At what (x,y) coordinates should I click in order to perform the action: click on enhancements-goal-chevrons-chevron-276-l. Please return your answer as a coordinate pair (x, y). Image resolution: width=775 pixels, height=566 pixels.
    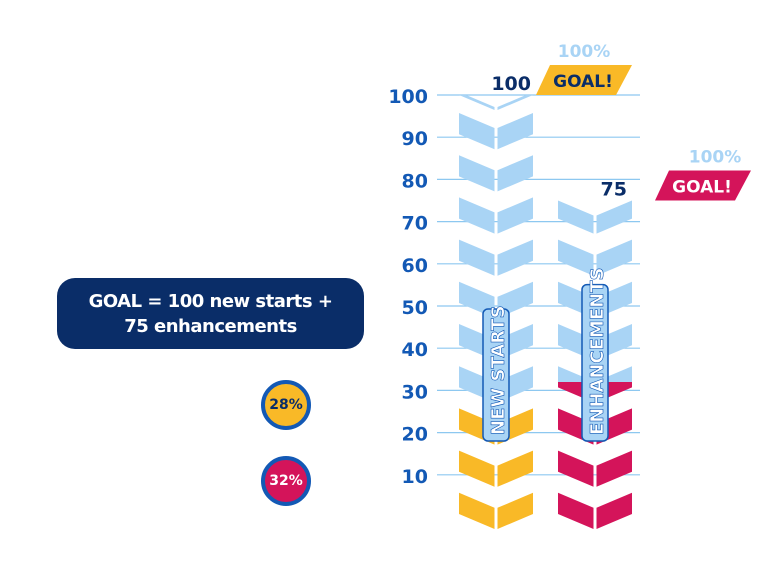
    Looking at the image, I should click on (576, 257).